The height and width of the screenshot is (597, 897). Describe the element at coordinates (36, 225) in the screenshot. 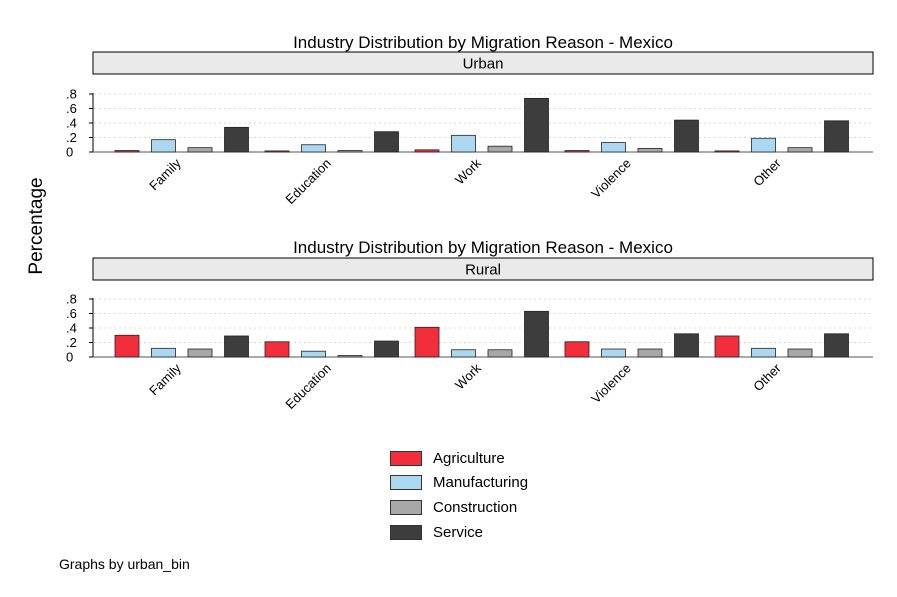

I see `y-axis-label: Percentage` at that location.